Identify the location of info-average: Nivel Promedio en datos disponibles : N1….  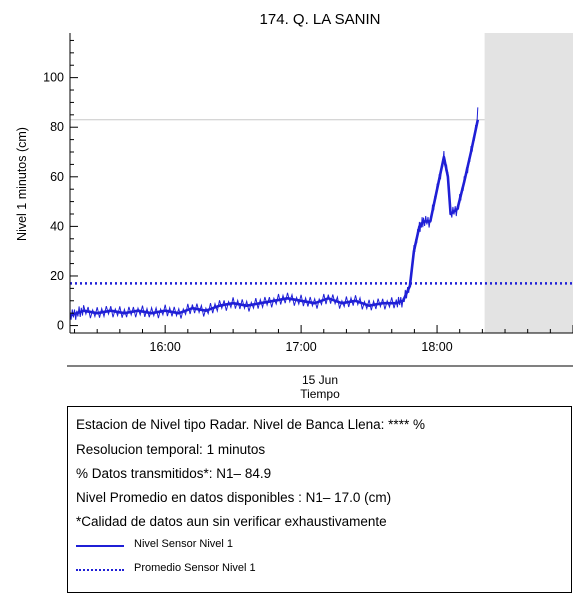
(234, 497).